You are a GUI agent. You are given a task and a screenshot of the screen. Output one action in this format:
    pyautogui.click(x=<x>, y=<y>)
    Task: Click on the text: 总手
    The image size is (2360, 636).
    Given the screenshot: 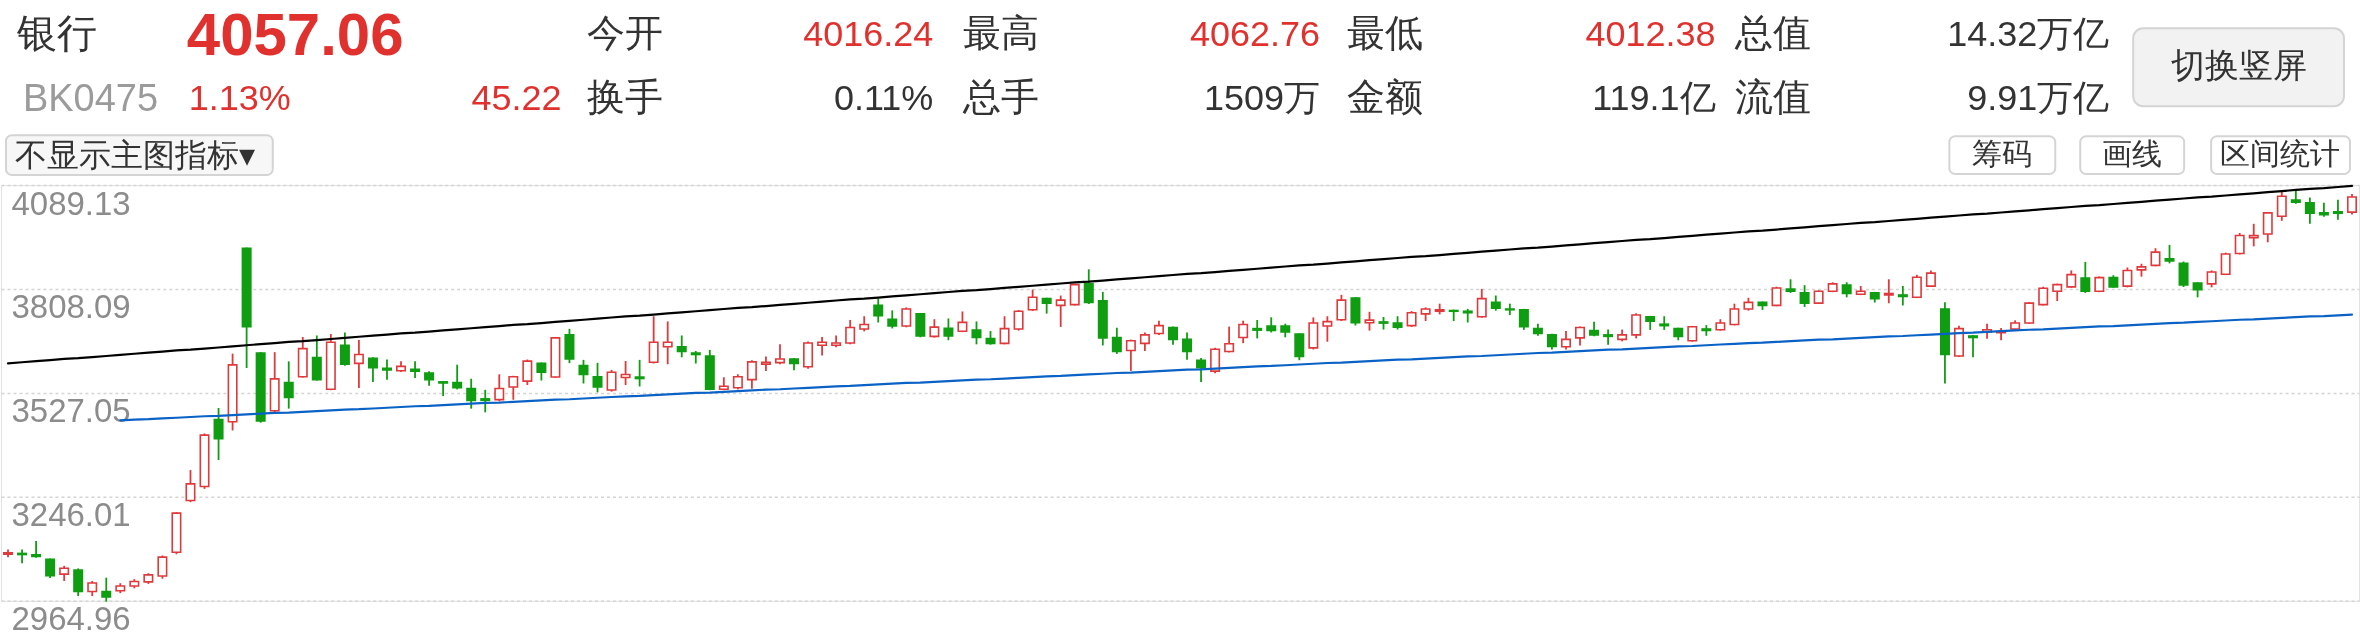 What is the action you would take?
    pyautogui.click(x=1001, y=97)
    